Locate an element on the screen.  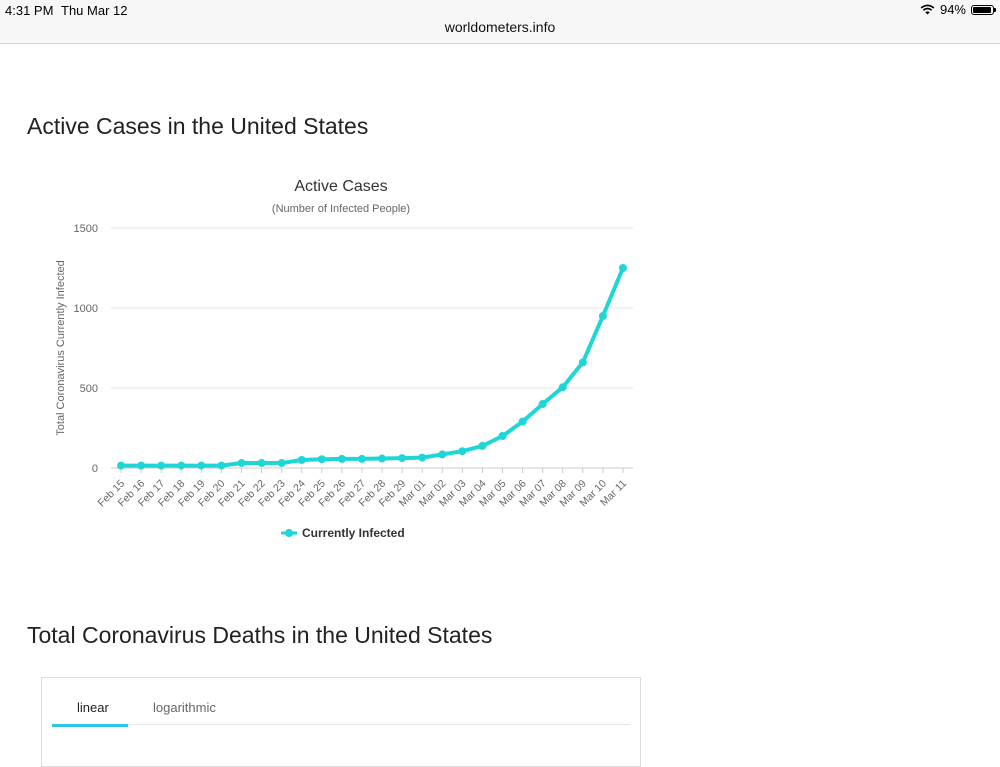
deaths-chart-card: linear logarithmic is located at coordinates (341, 722).